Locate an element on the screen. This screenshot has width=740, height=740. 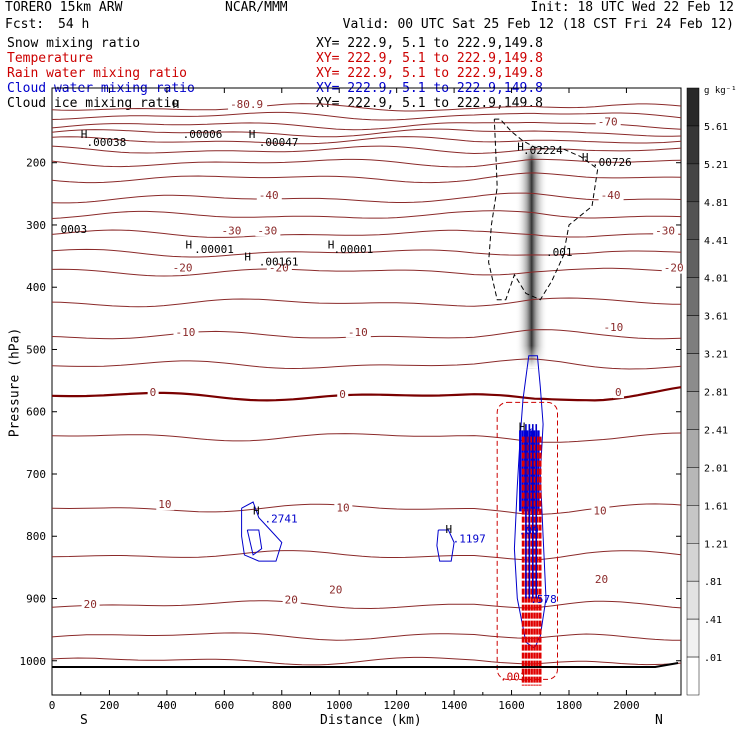
extremum-value-label: .00161 is located at coordinates (279, 261).